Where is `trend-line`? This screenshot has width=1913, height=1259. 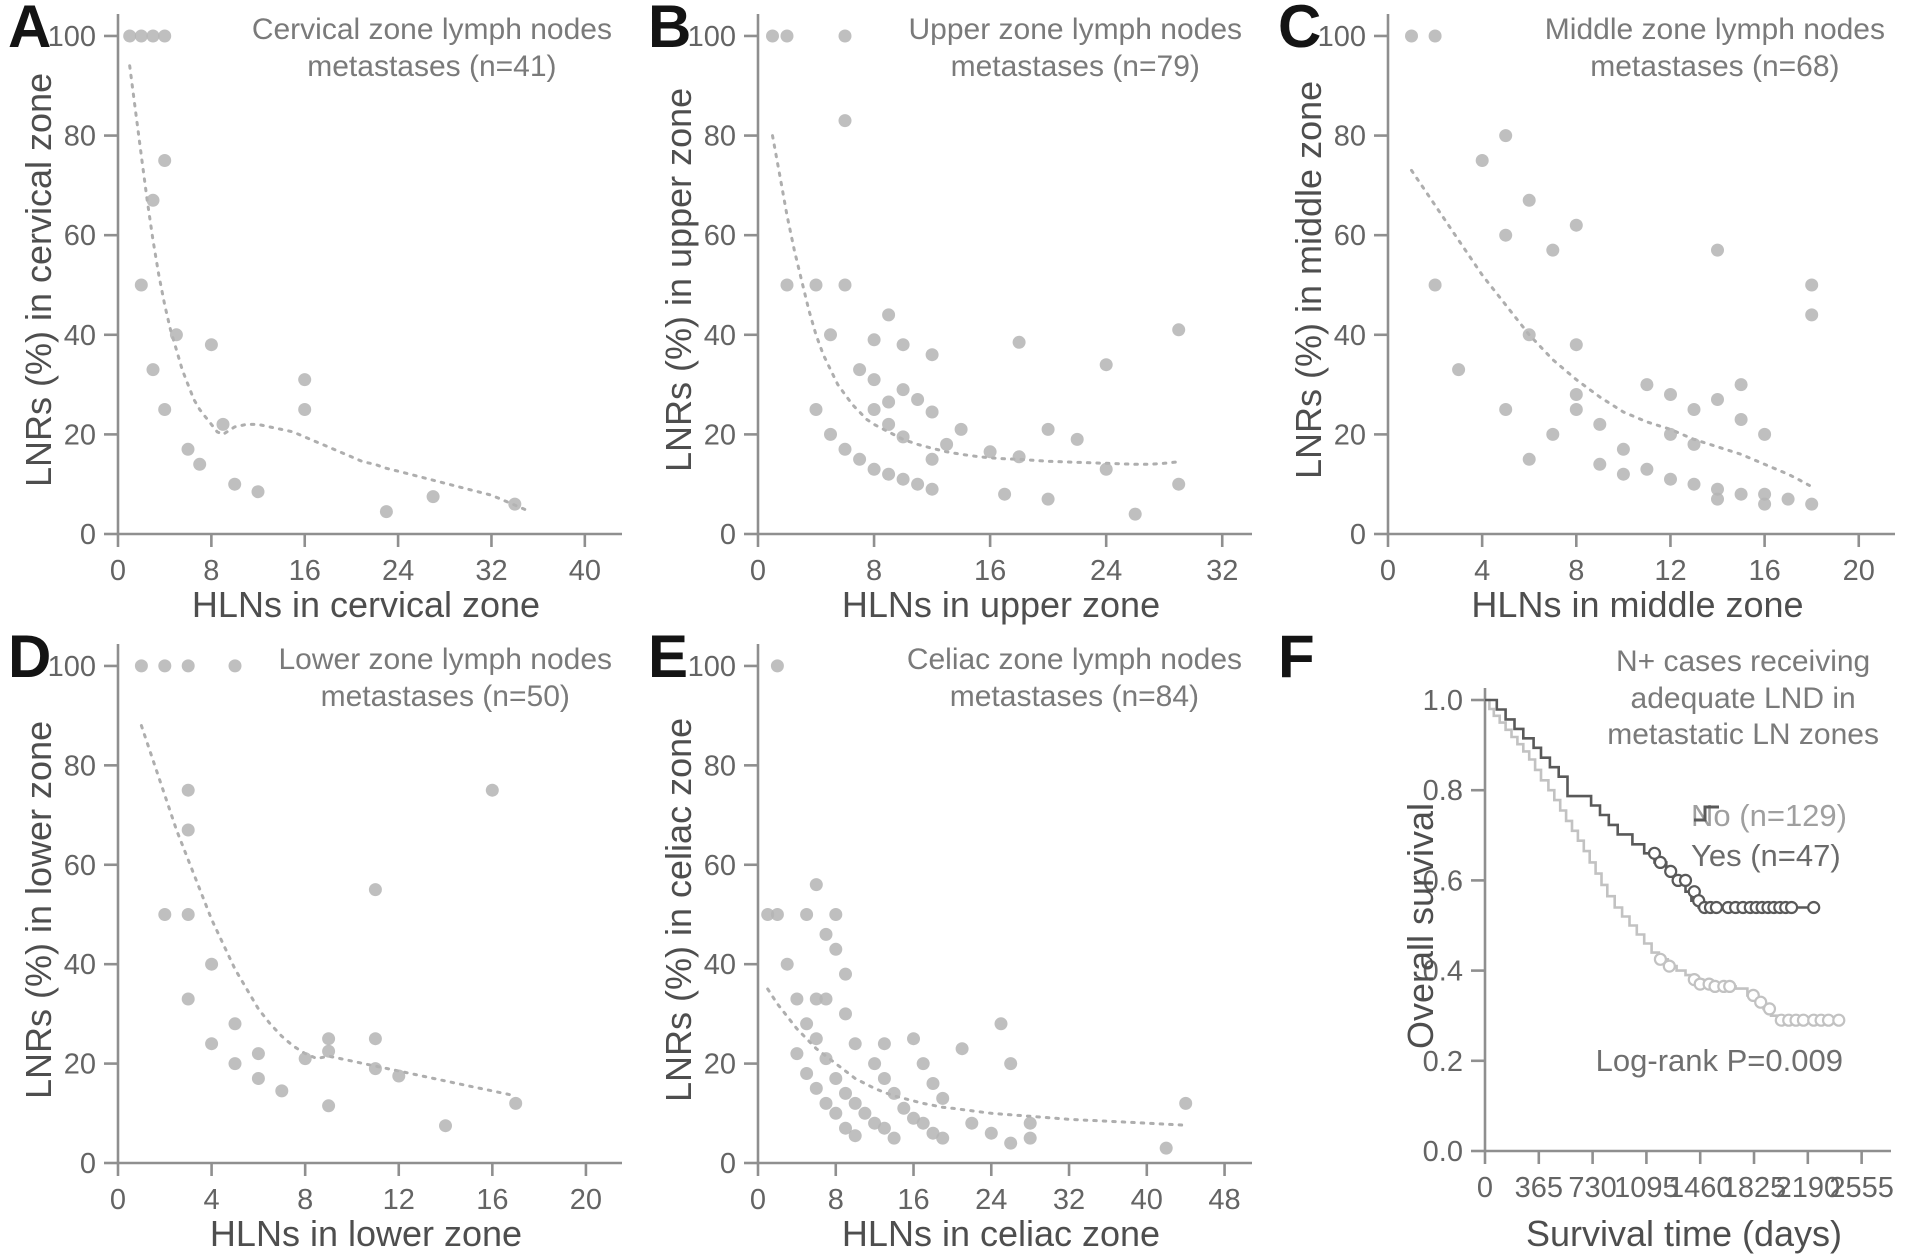 trend-line is located at coordinates (1612, 328).